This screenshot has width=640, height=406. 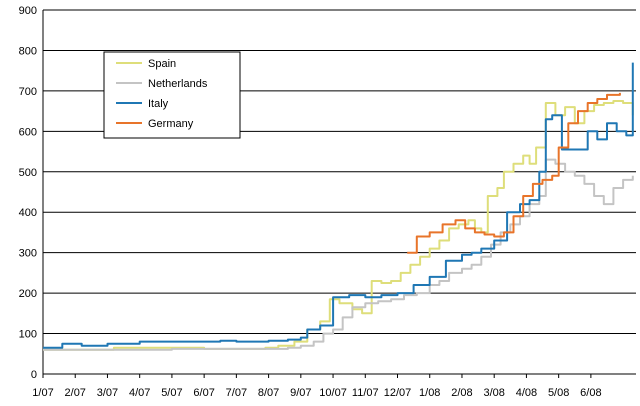 What do you see at coordinates (107, 393) in the screenshot?
I see `x-tick-label: 3/07` at bounding box center [107, 393].